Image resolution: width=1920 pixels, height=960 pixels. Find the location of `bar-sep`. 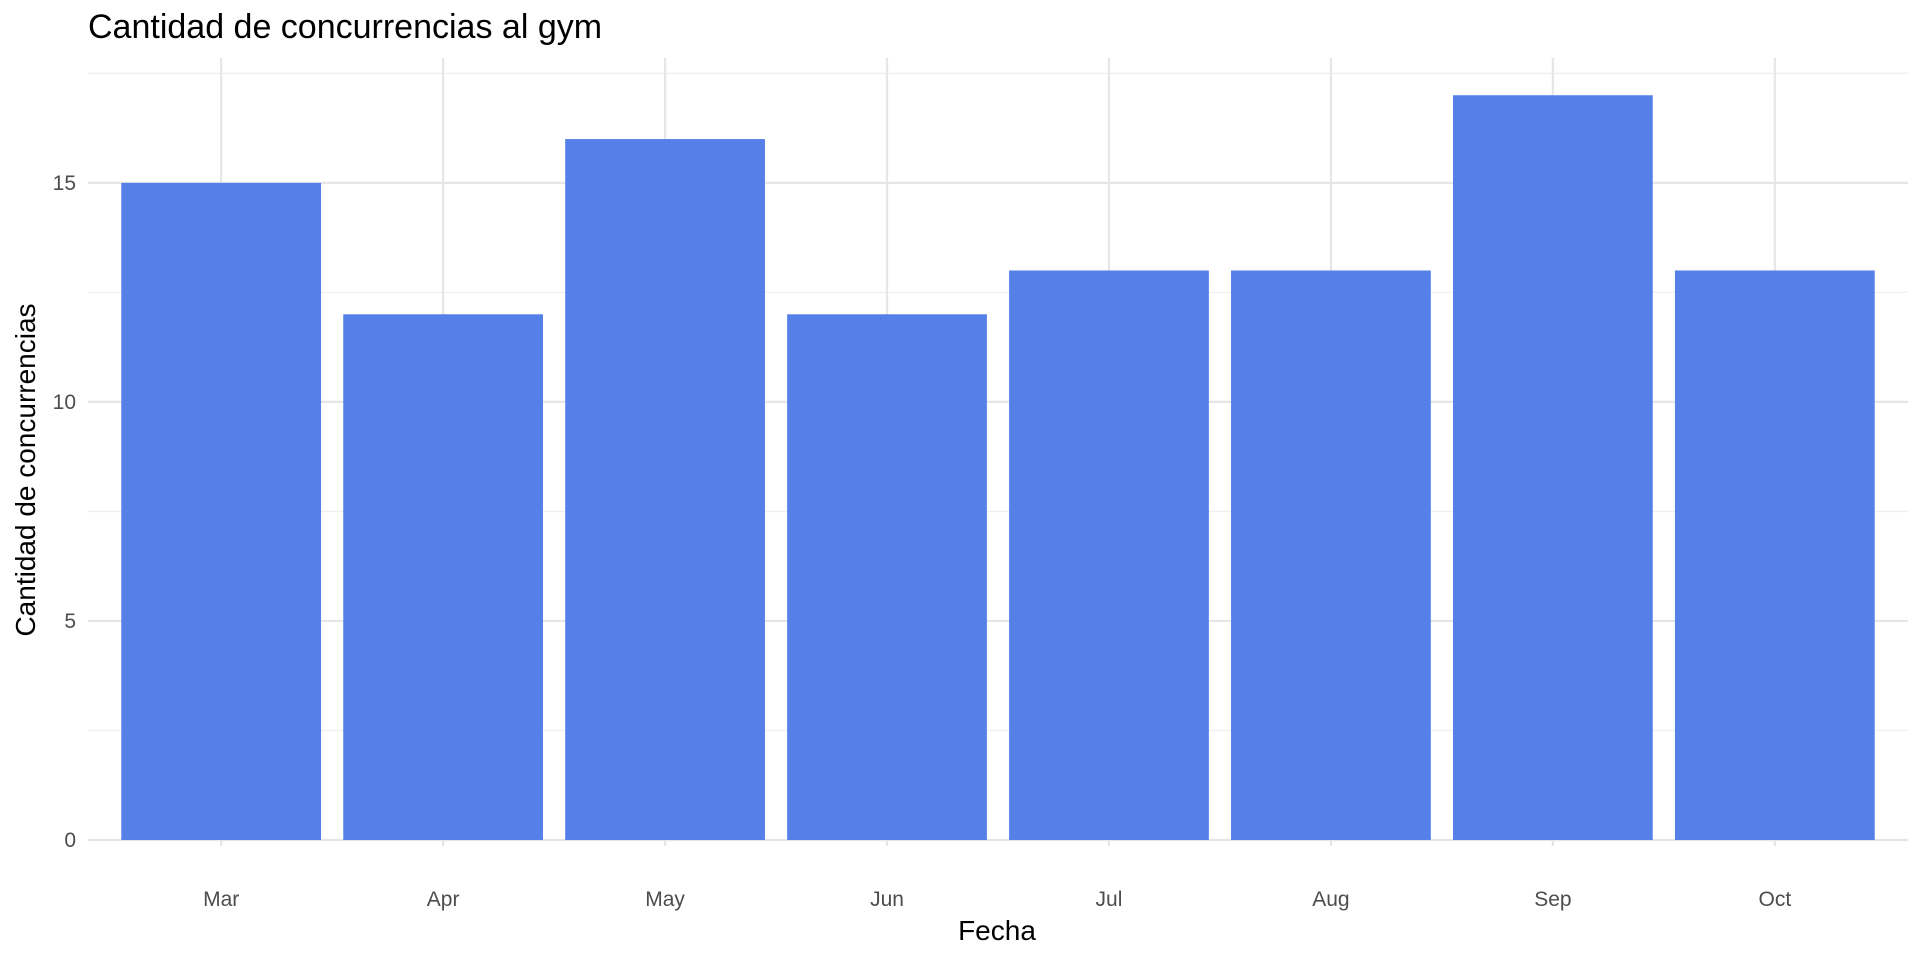

bar-sep is located at coordinates (1553, 467).